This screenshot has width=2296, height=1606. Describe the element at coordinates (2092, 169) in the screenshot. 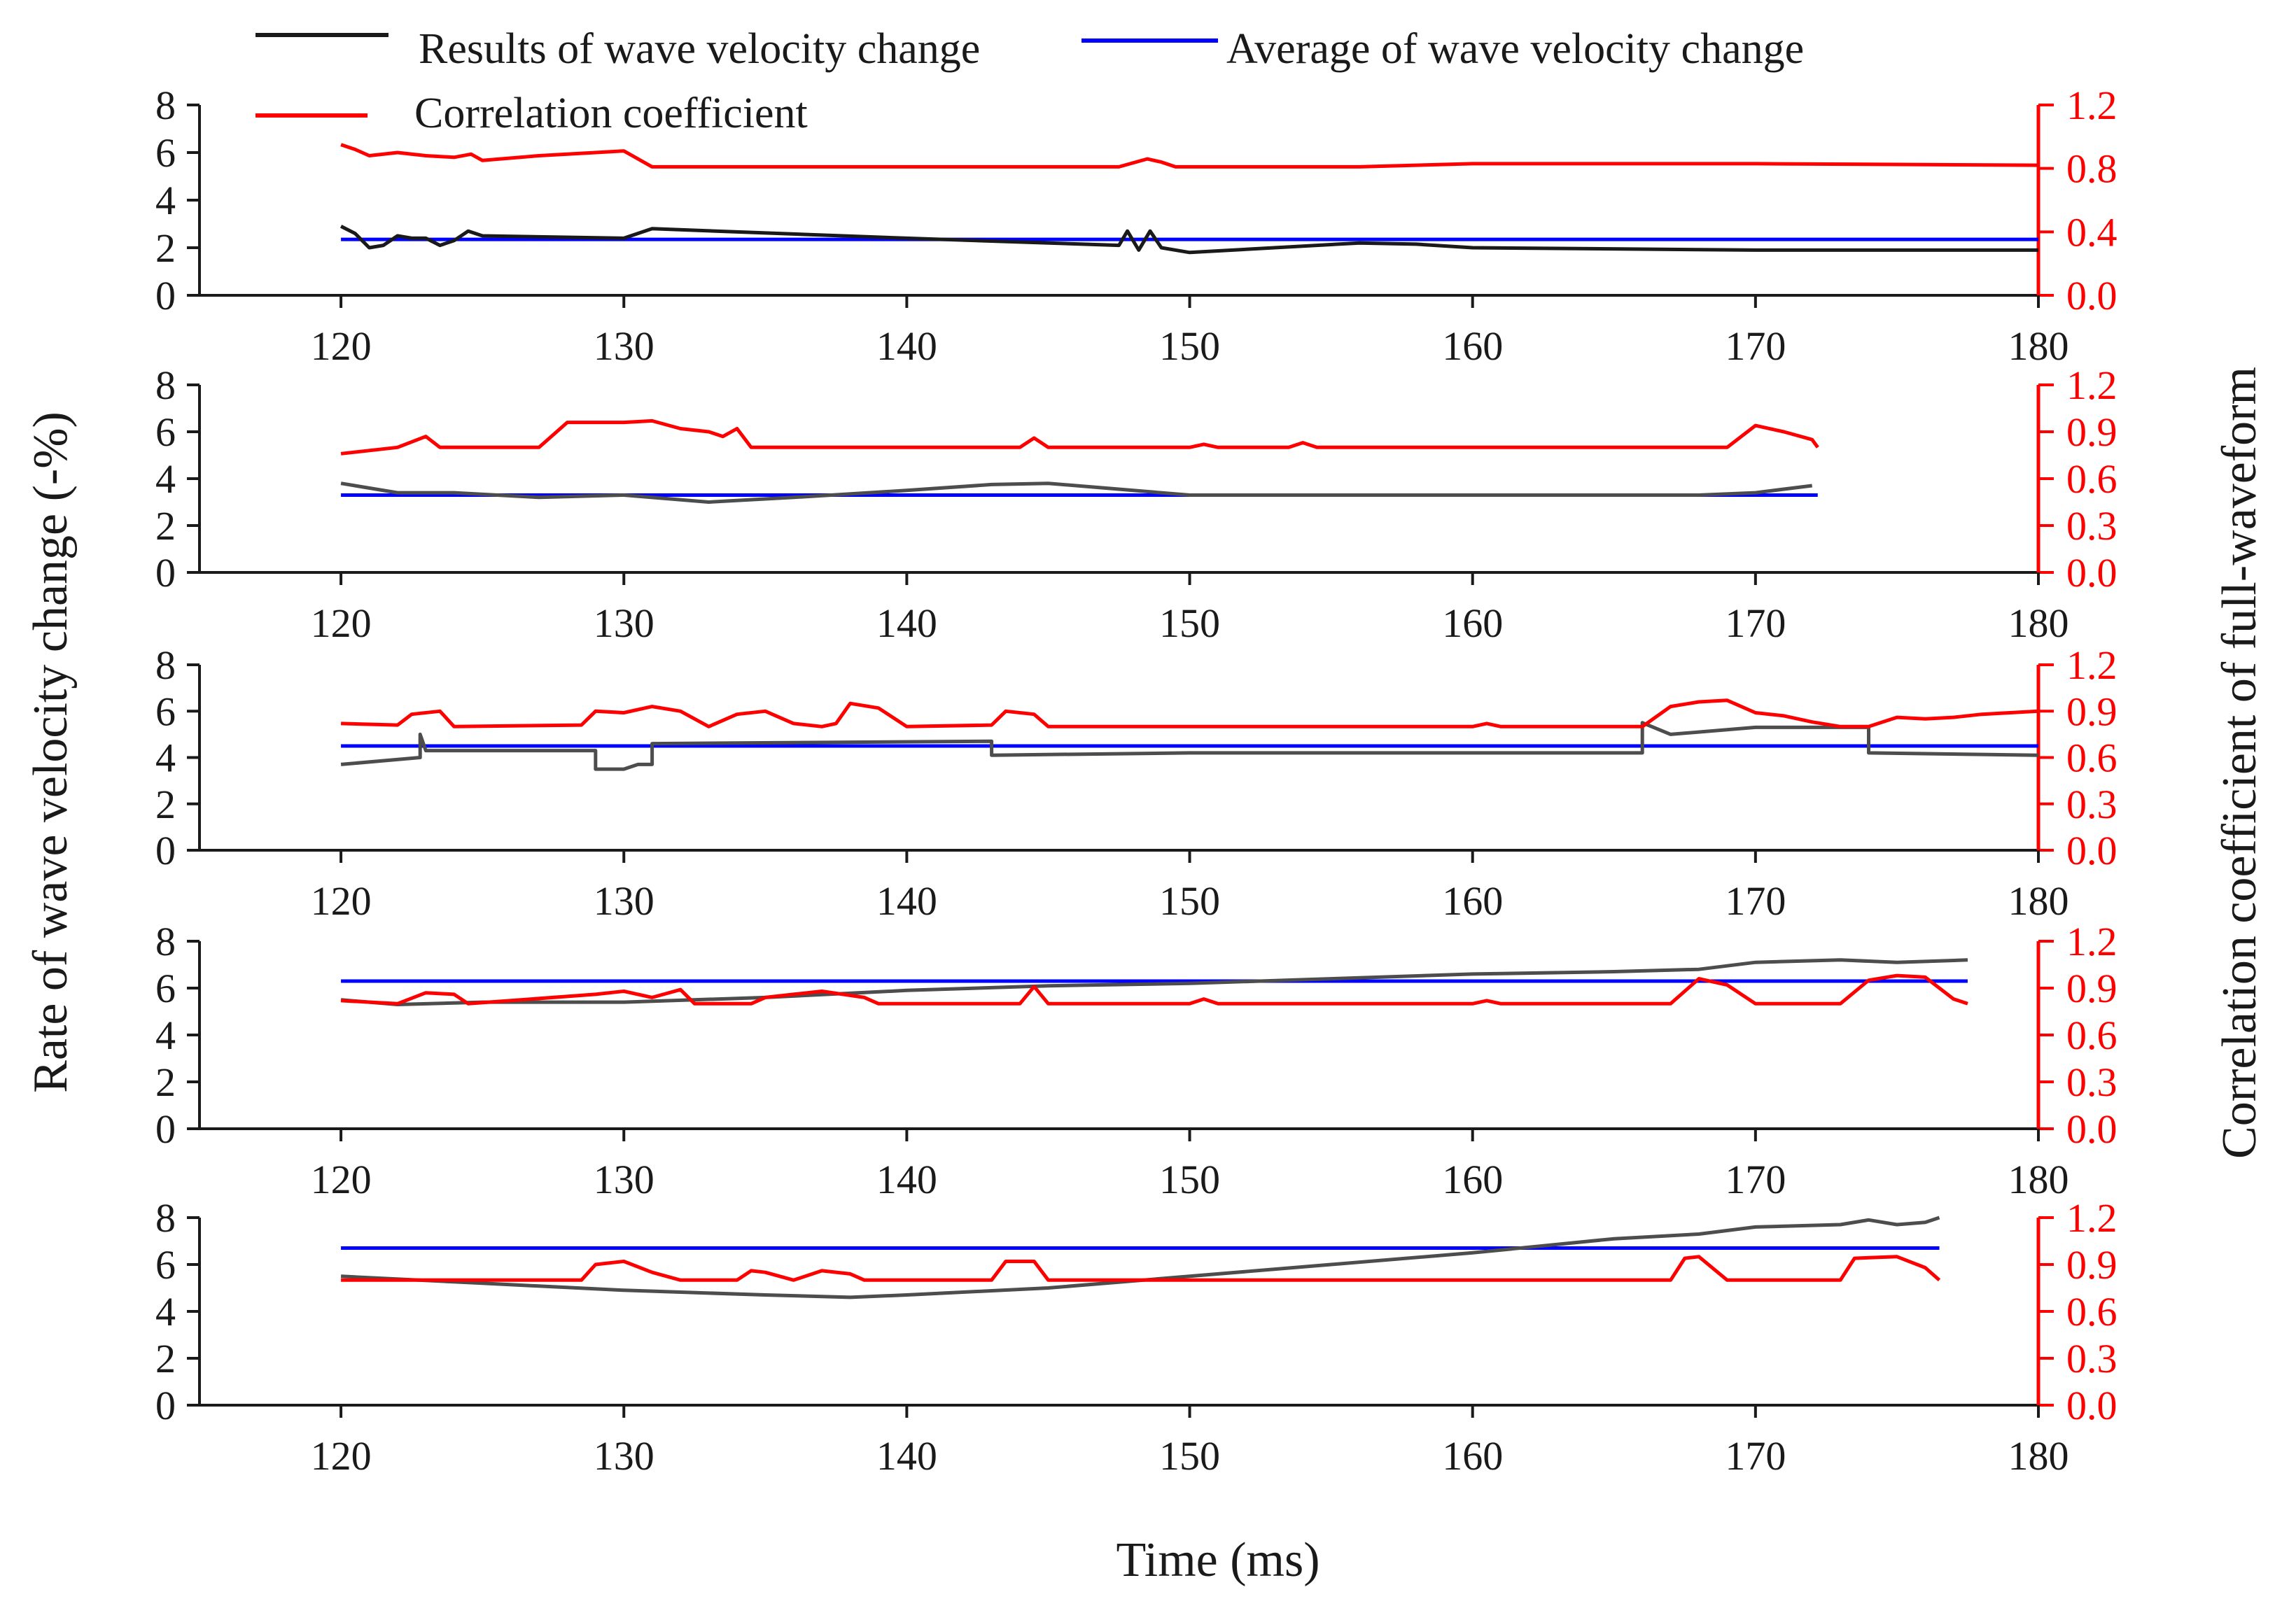

I see `right-tick-label: 0.8` at that location.